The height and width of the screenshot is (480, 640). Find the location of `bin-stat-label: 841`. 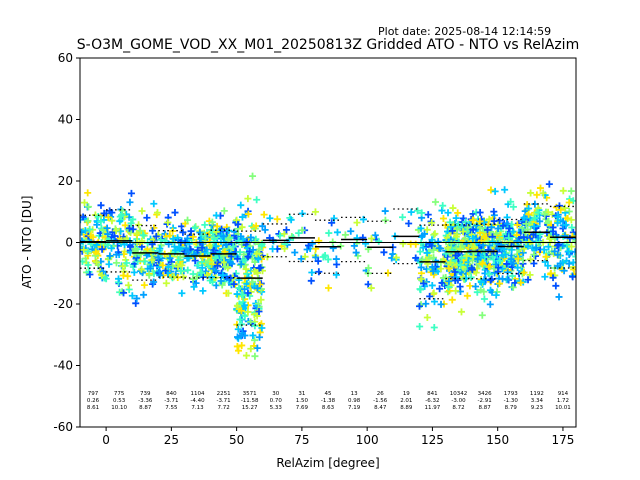

bin-stat-label: 841 is located at coordinates (432, 394).